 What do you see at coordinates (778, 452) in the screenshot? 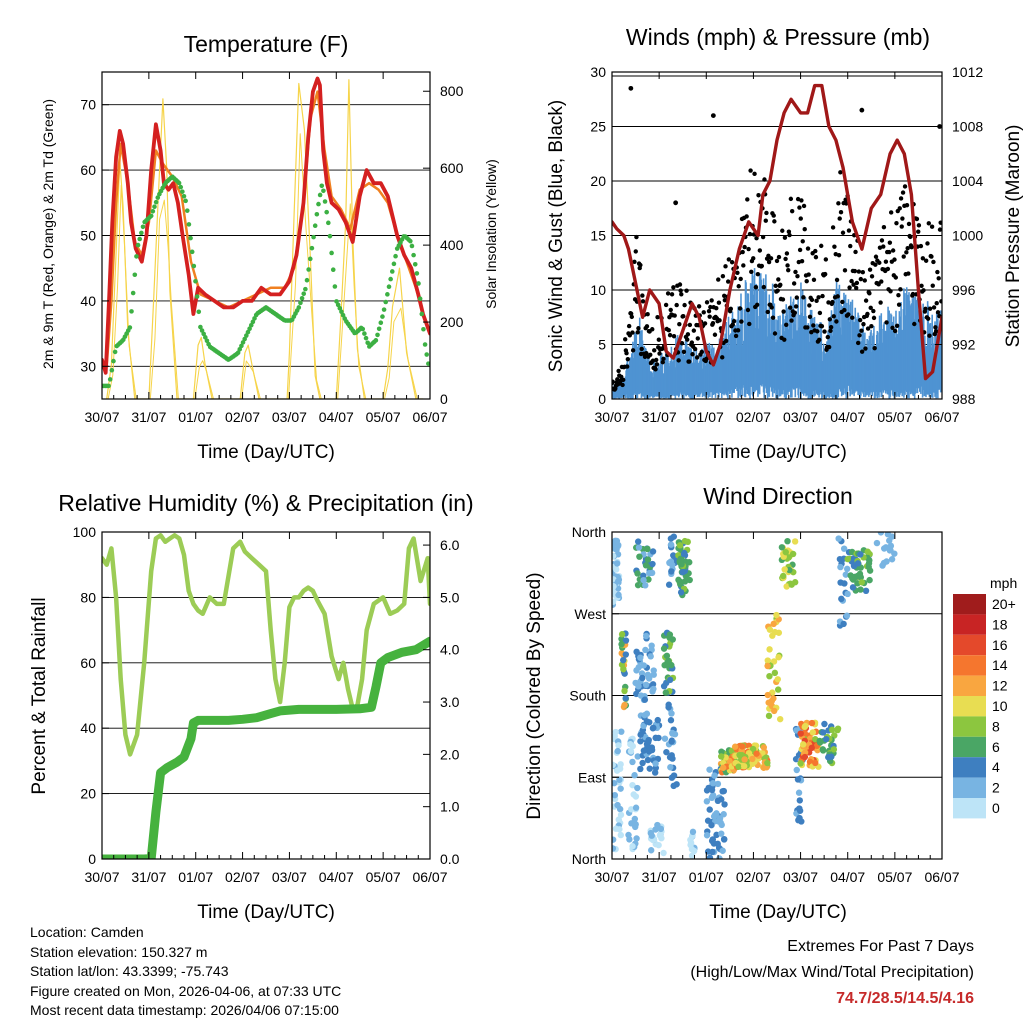
I see `winds-xlabel: Time (Day/UTC)` at bounding box center [778, 452].